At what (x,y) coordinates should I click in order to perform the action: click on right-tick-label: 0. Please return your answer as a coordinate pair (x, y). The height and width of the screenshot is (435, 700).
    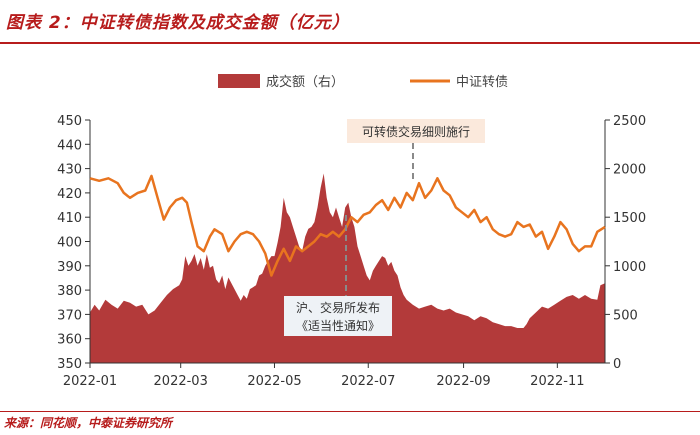
    Looking at the image, I should click on (617, 364).